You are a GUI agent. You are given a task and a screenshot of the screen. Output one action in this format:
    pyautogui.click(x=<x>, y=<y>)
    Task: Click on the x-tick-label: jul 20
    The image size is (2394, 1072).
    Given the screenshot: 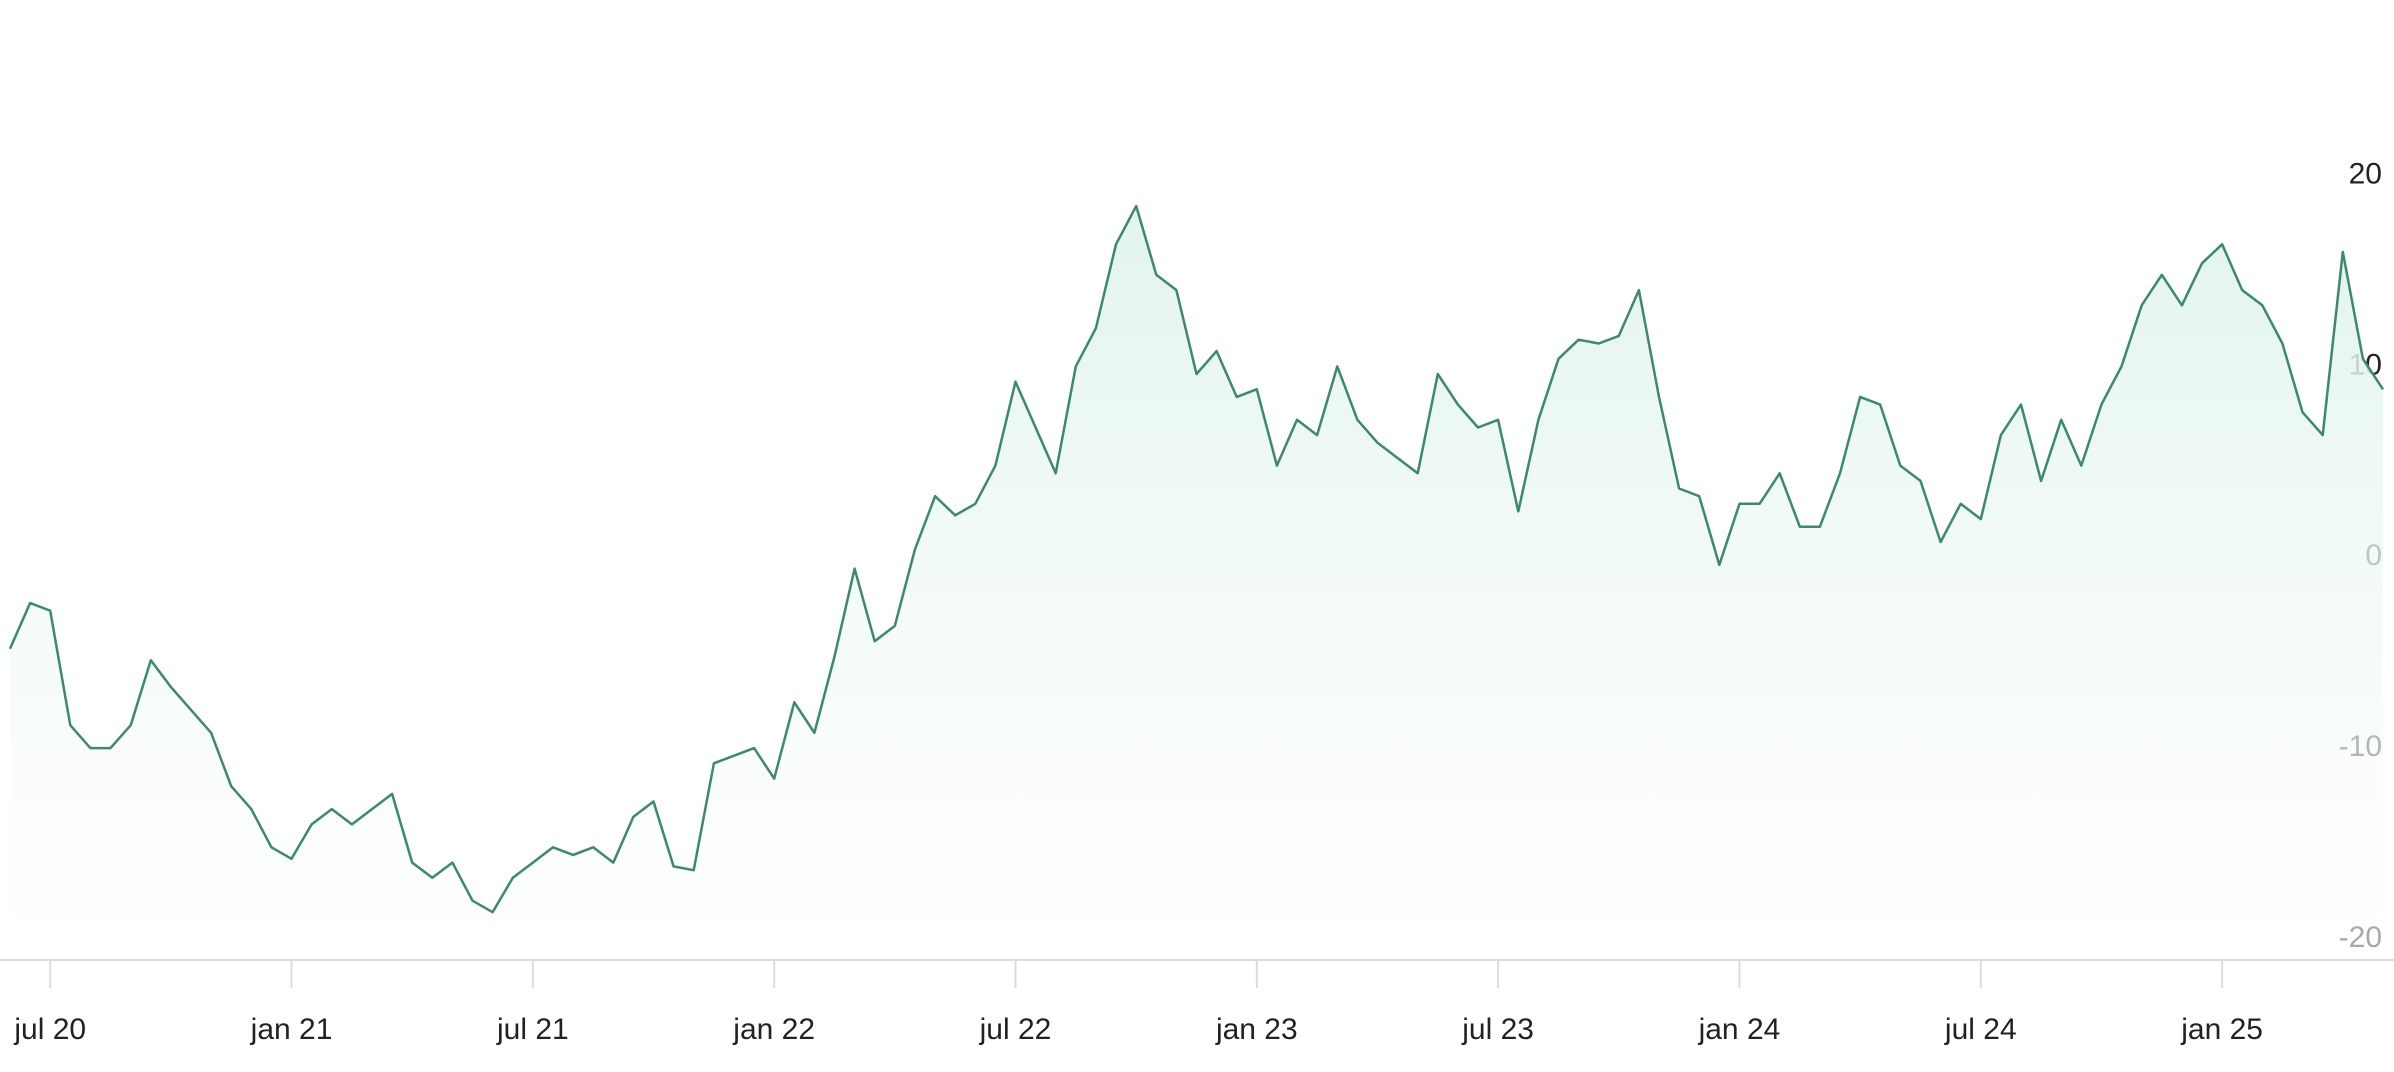 What is the action you would take?
    pyautogui.click(x=49, y=1029)
    